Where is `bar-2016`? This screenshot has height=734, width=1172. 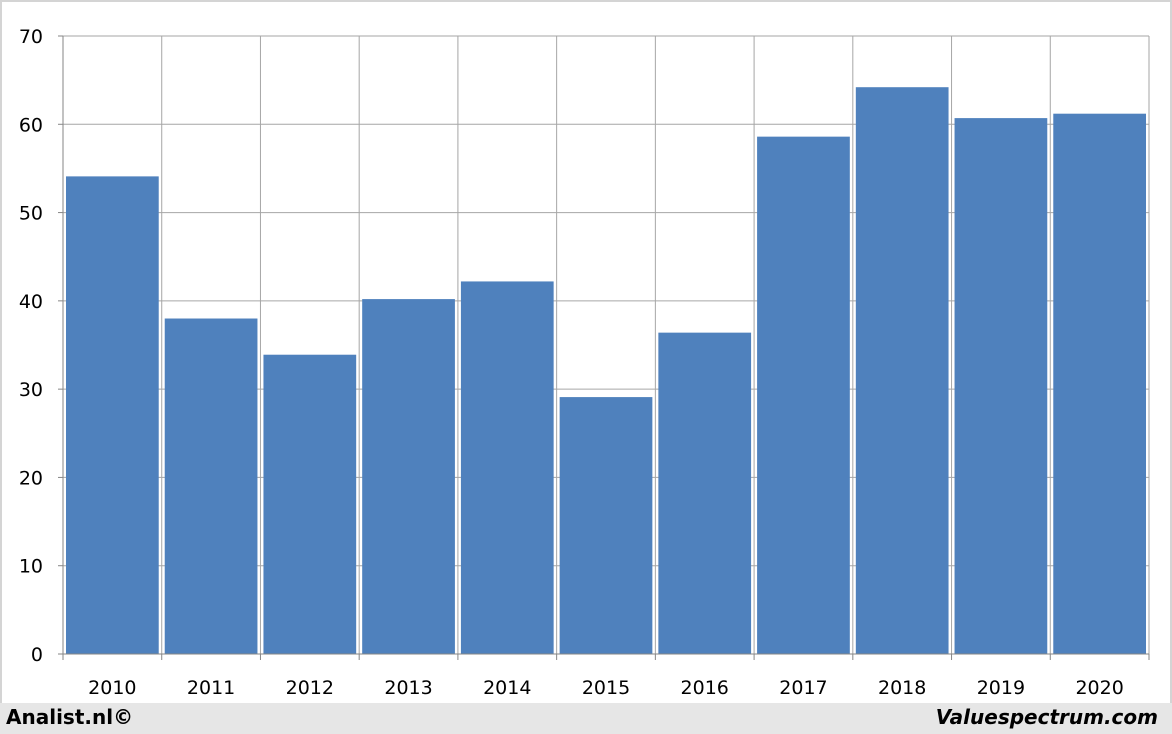 bar-2016 is located at coordinates (705, 493).